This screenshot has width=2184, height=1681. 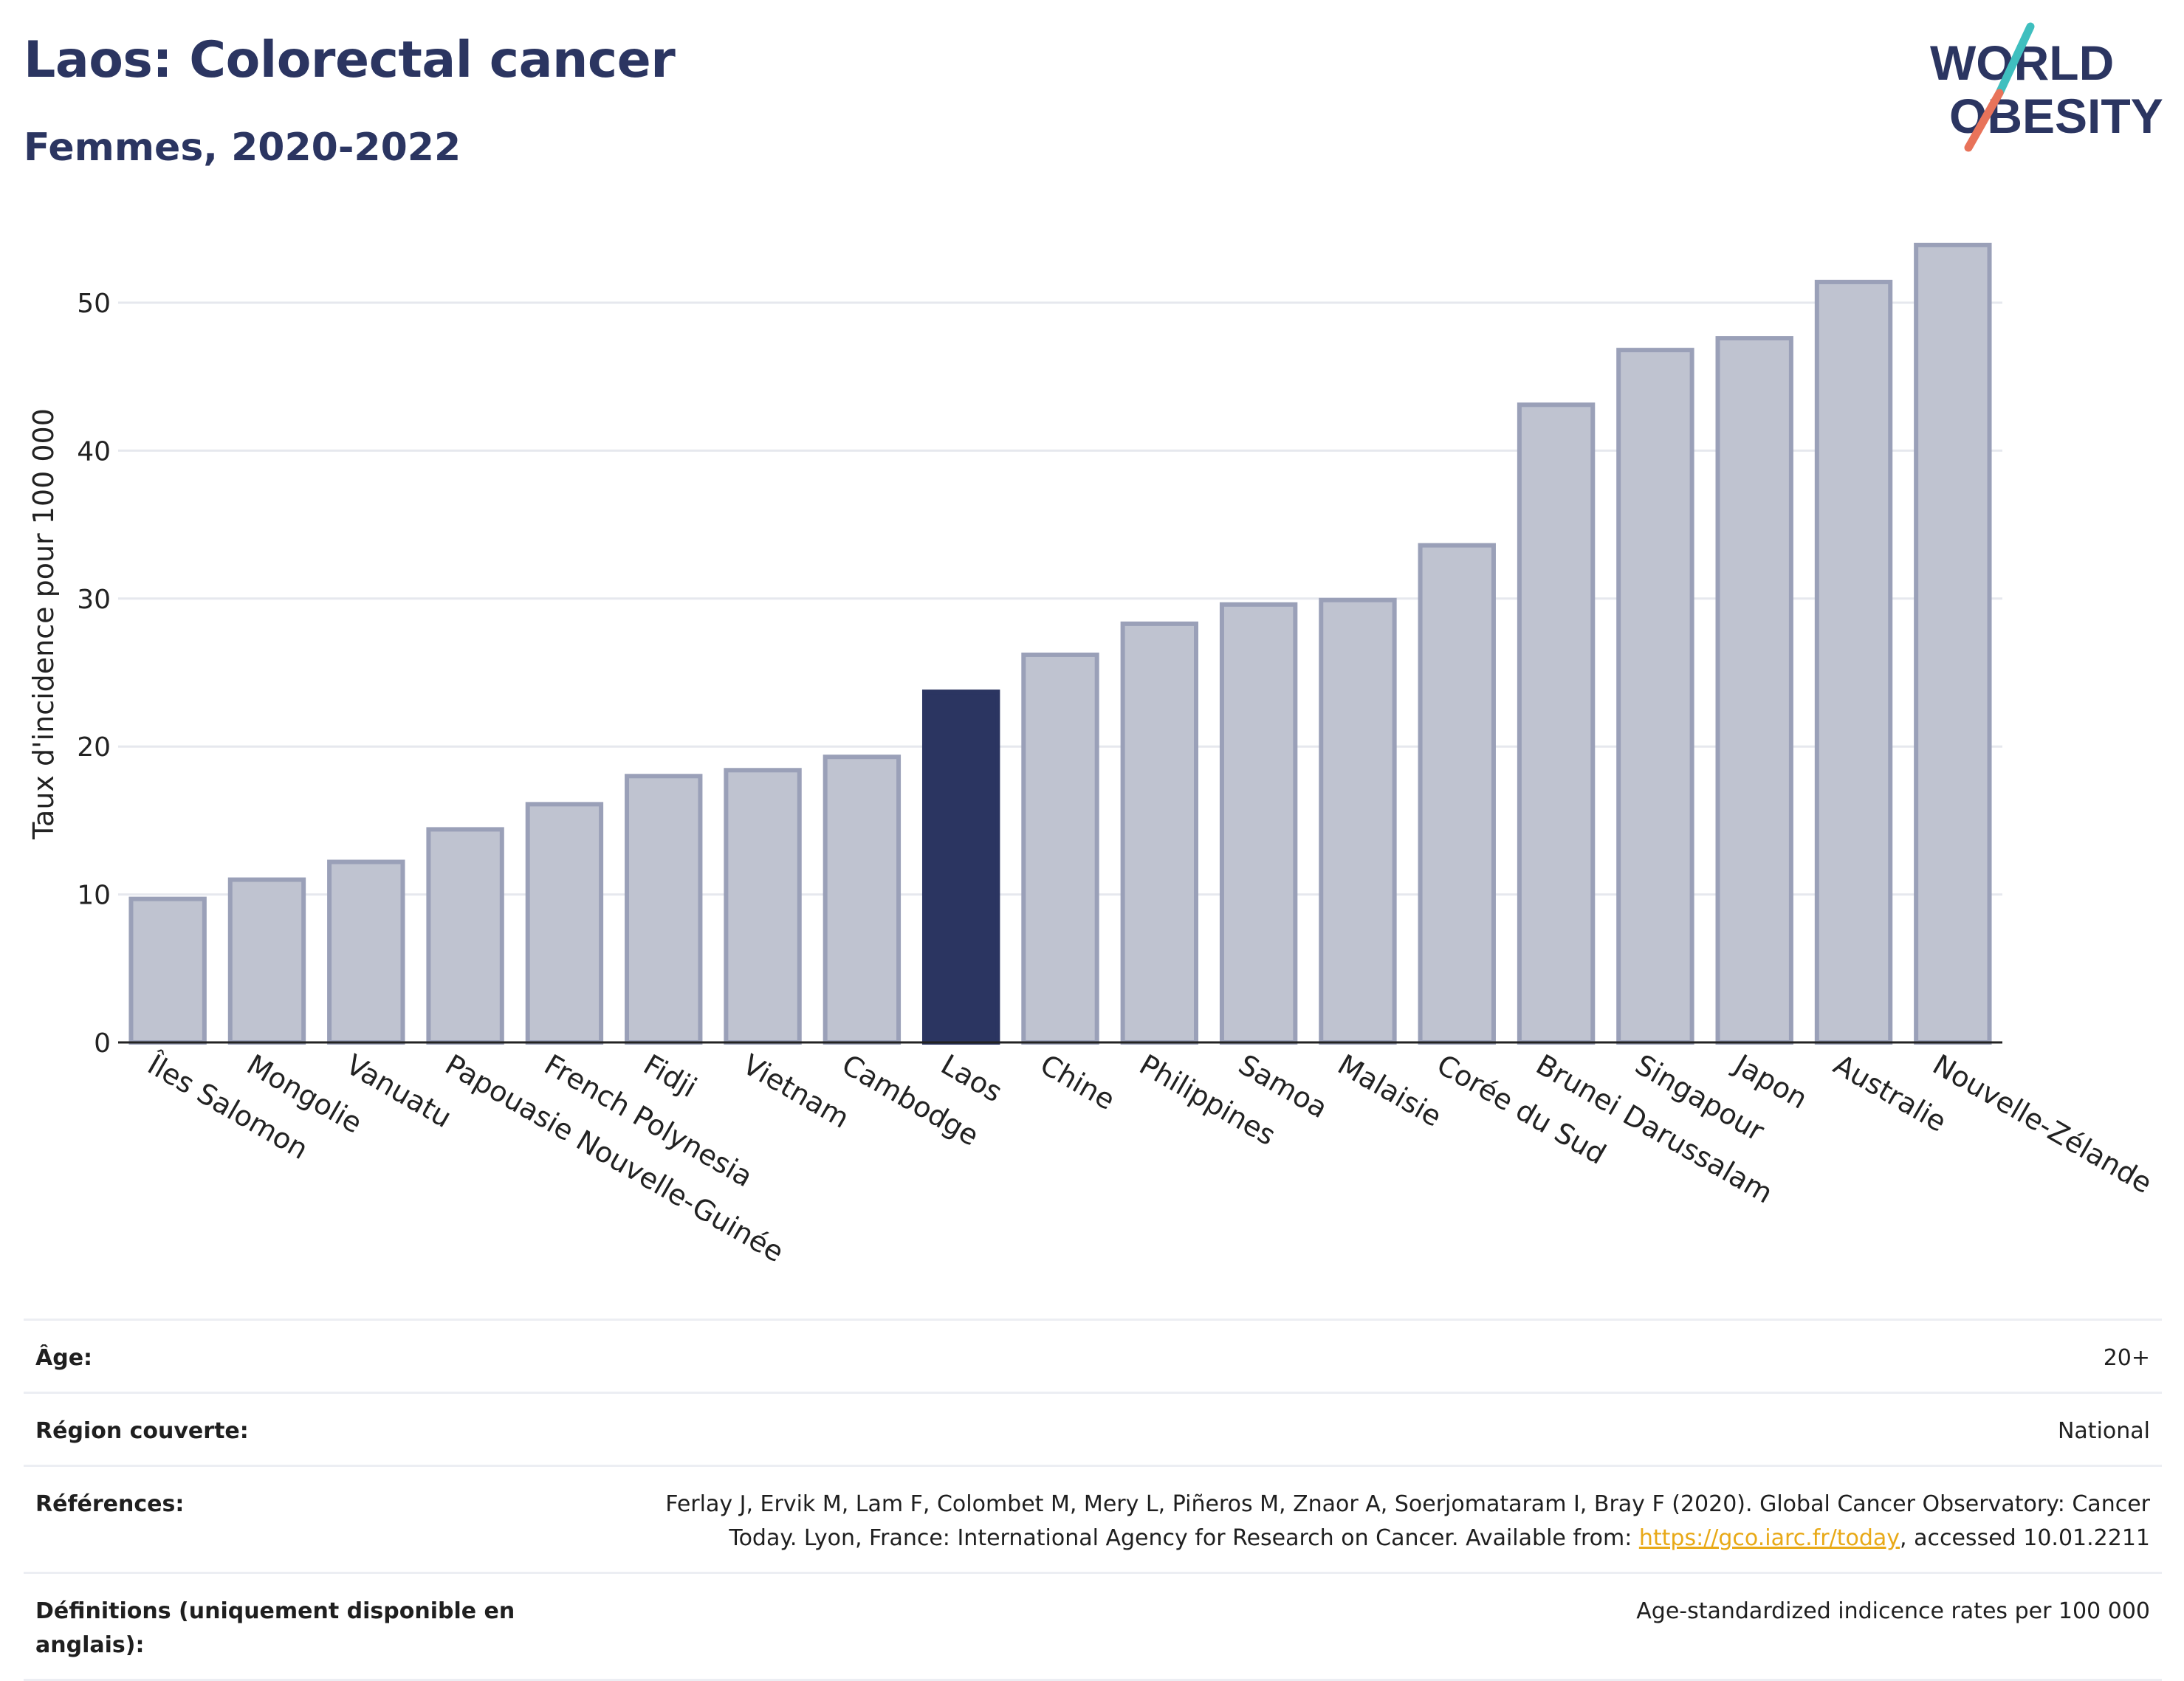 I want to click on y-tick-label: 50, so click(x=94, y=304).